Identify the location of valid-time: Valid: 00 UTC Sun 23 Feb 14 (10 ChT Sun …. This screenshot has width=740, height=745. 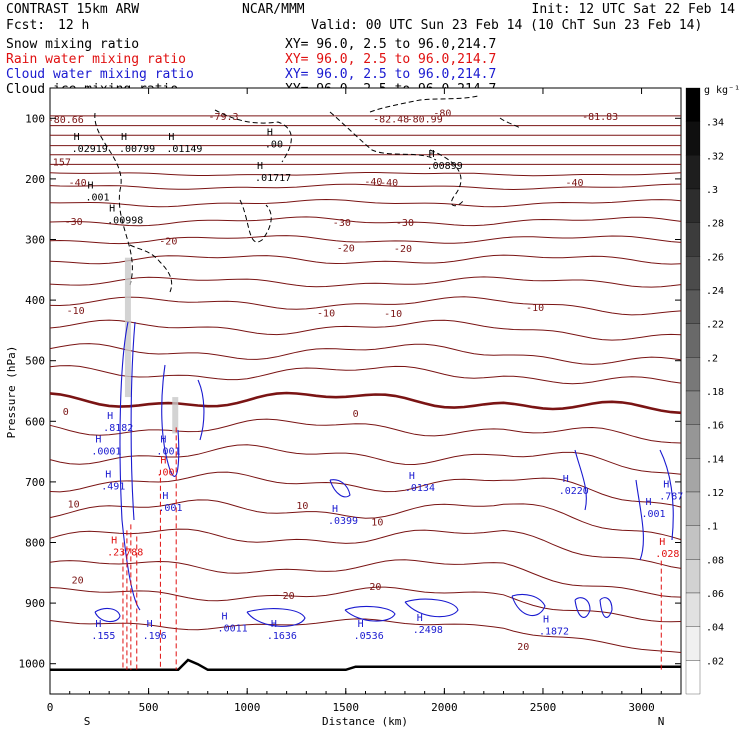
(506, 25).